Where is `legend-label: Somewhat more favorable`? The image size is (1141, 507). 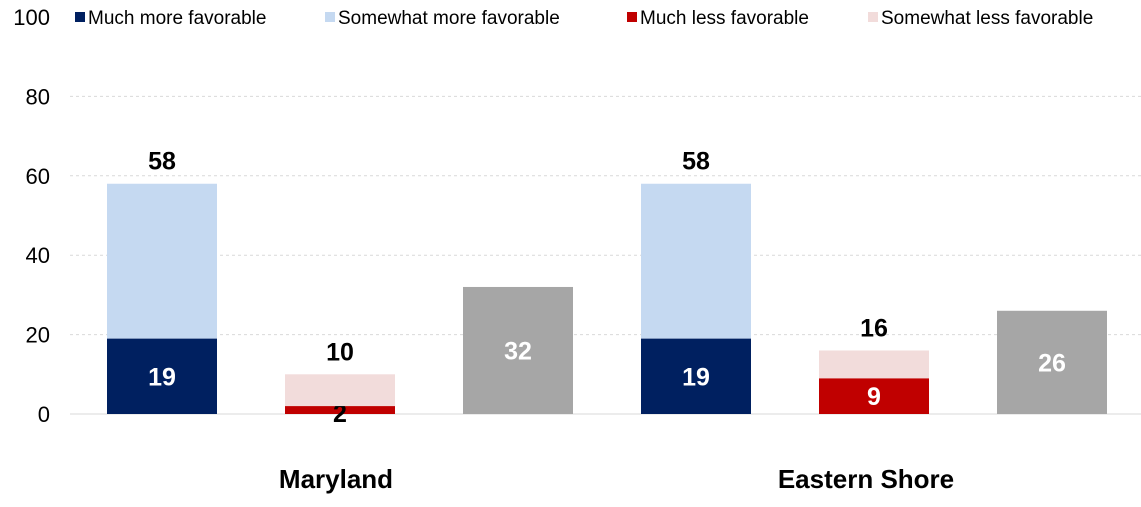
legend-label: Somewhat more favorable is located at coordinates (449, 18).